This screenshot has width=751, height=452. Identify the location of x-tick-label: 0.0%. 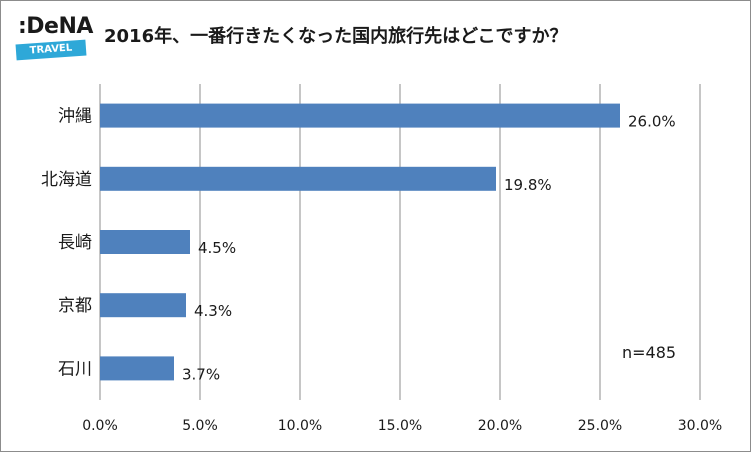
(100, 426).